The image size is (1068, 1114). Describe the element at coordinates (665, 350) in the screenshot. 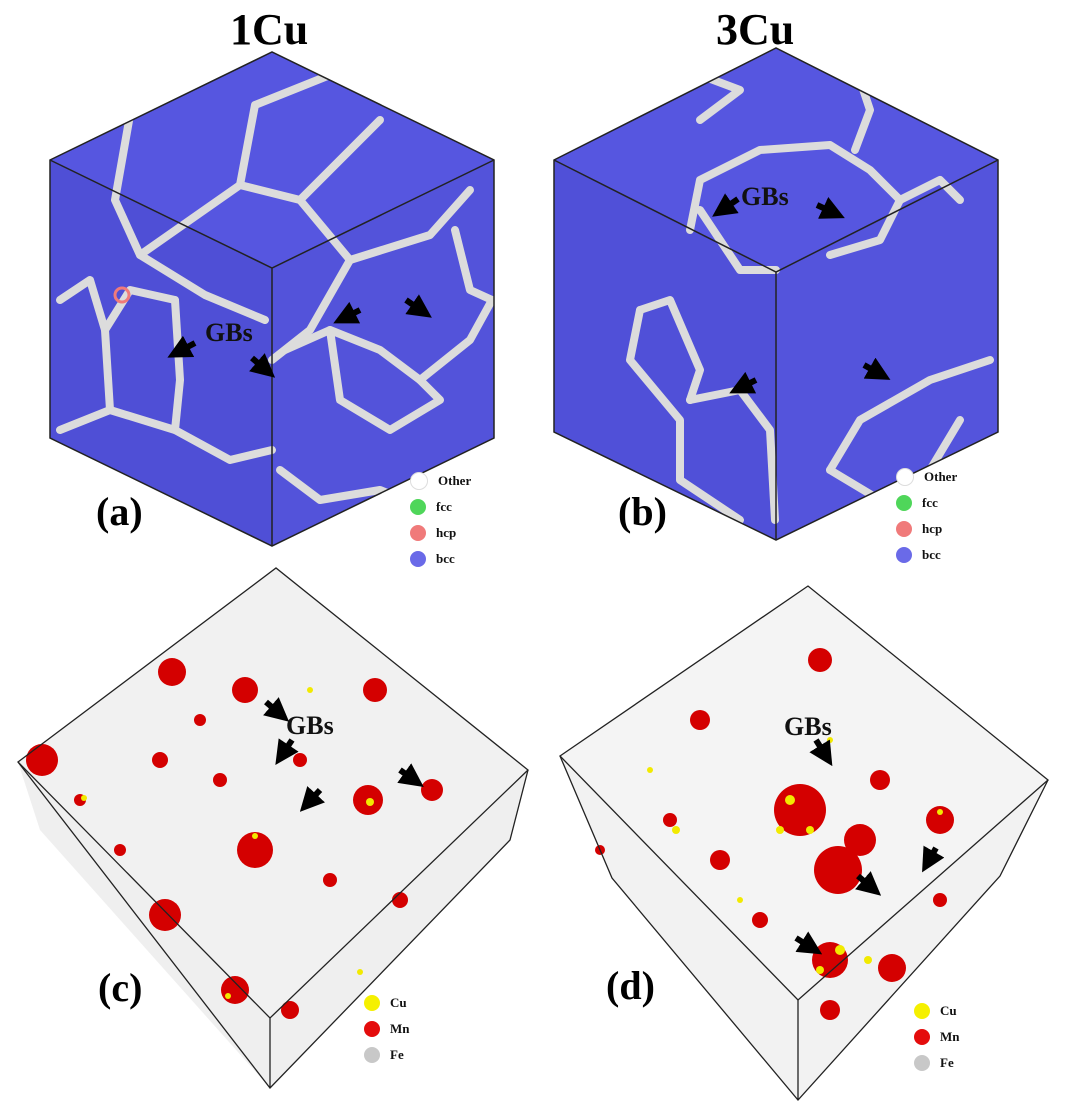

I see `cube-b-left-face` at that location.